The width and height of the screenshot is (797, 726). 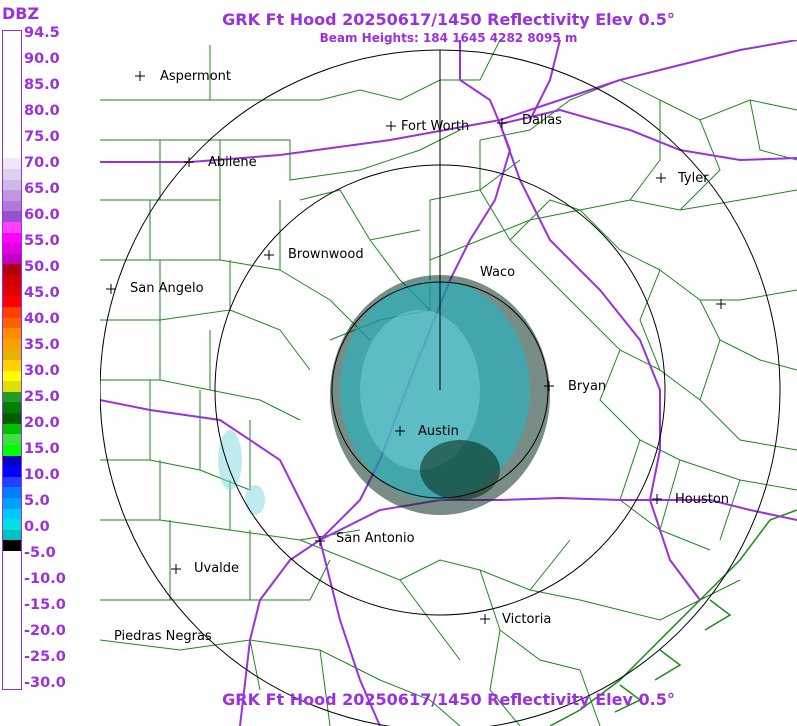 What do you see at coordinates (45, 631) in the screenshot?
I see `legend-label: -20.0` at bounding box center [45, 631].